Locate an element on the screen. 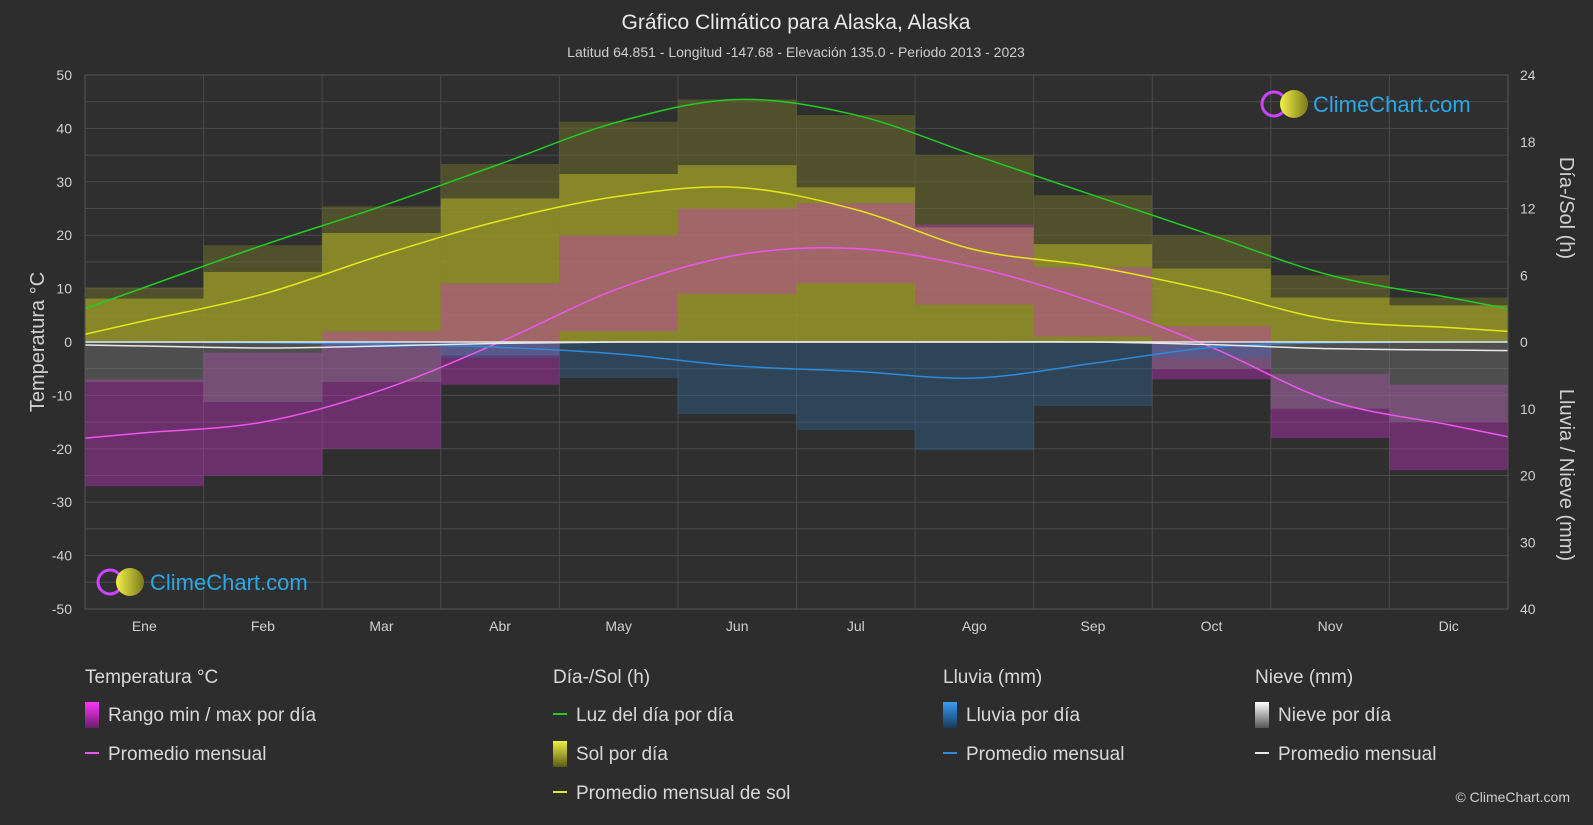  right-top-tick-label: 24 is located at coordinates (1528, 75).